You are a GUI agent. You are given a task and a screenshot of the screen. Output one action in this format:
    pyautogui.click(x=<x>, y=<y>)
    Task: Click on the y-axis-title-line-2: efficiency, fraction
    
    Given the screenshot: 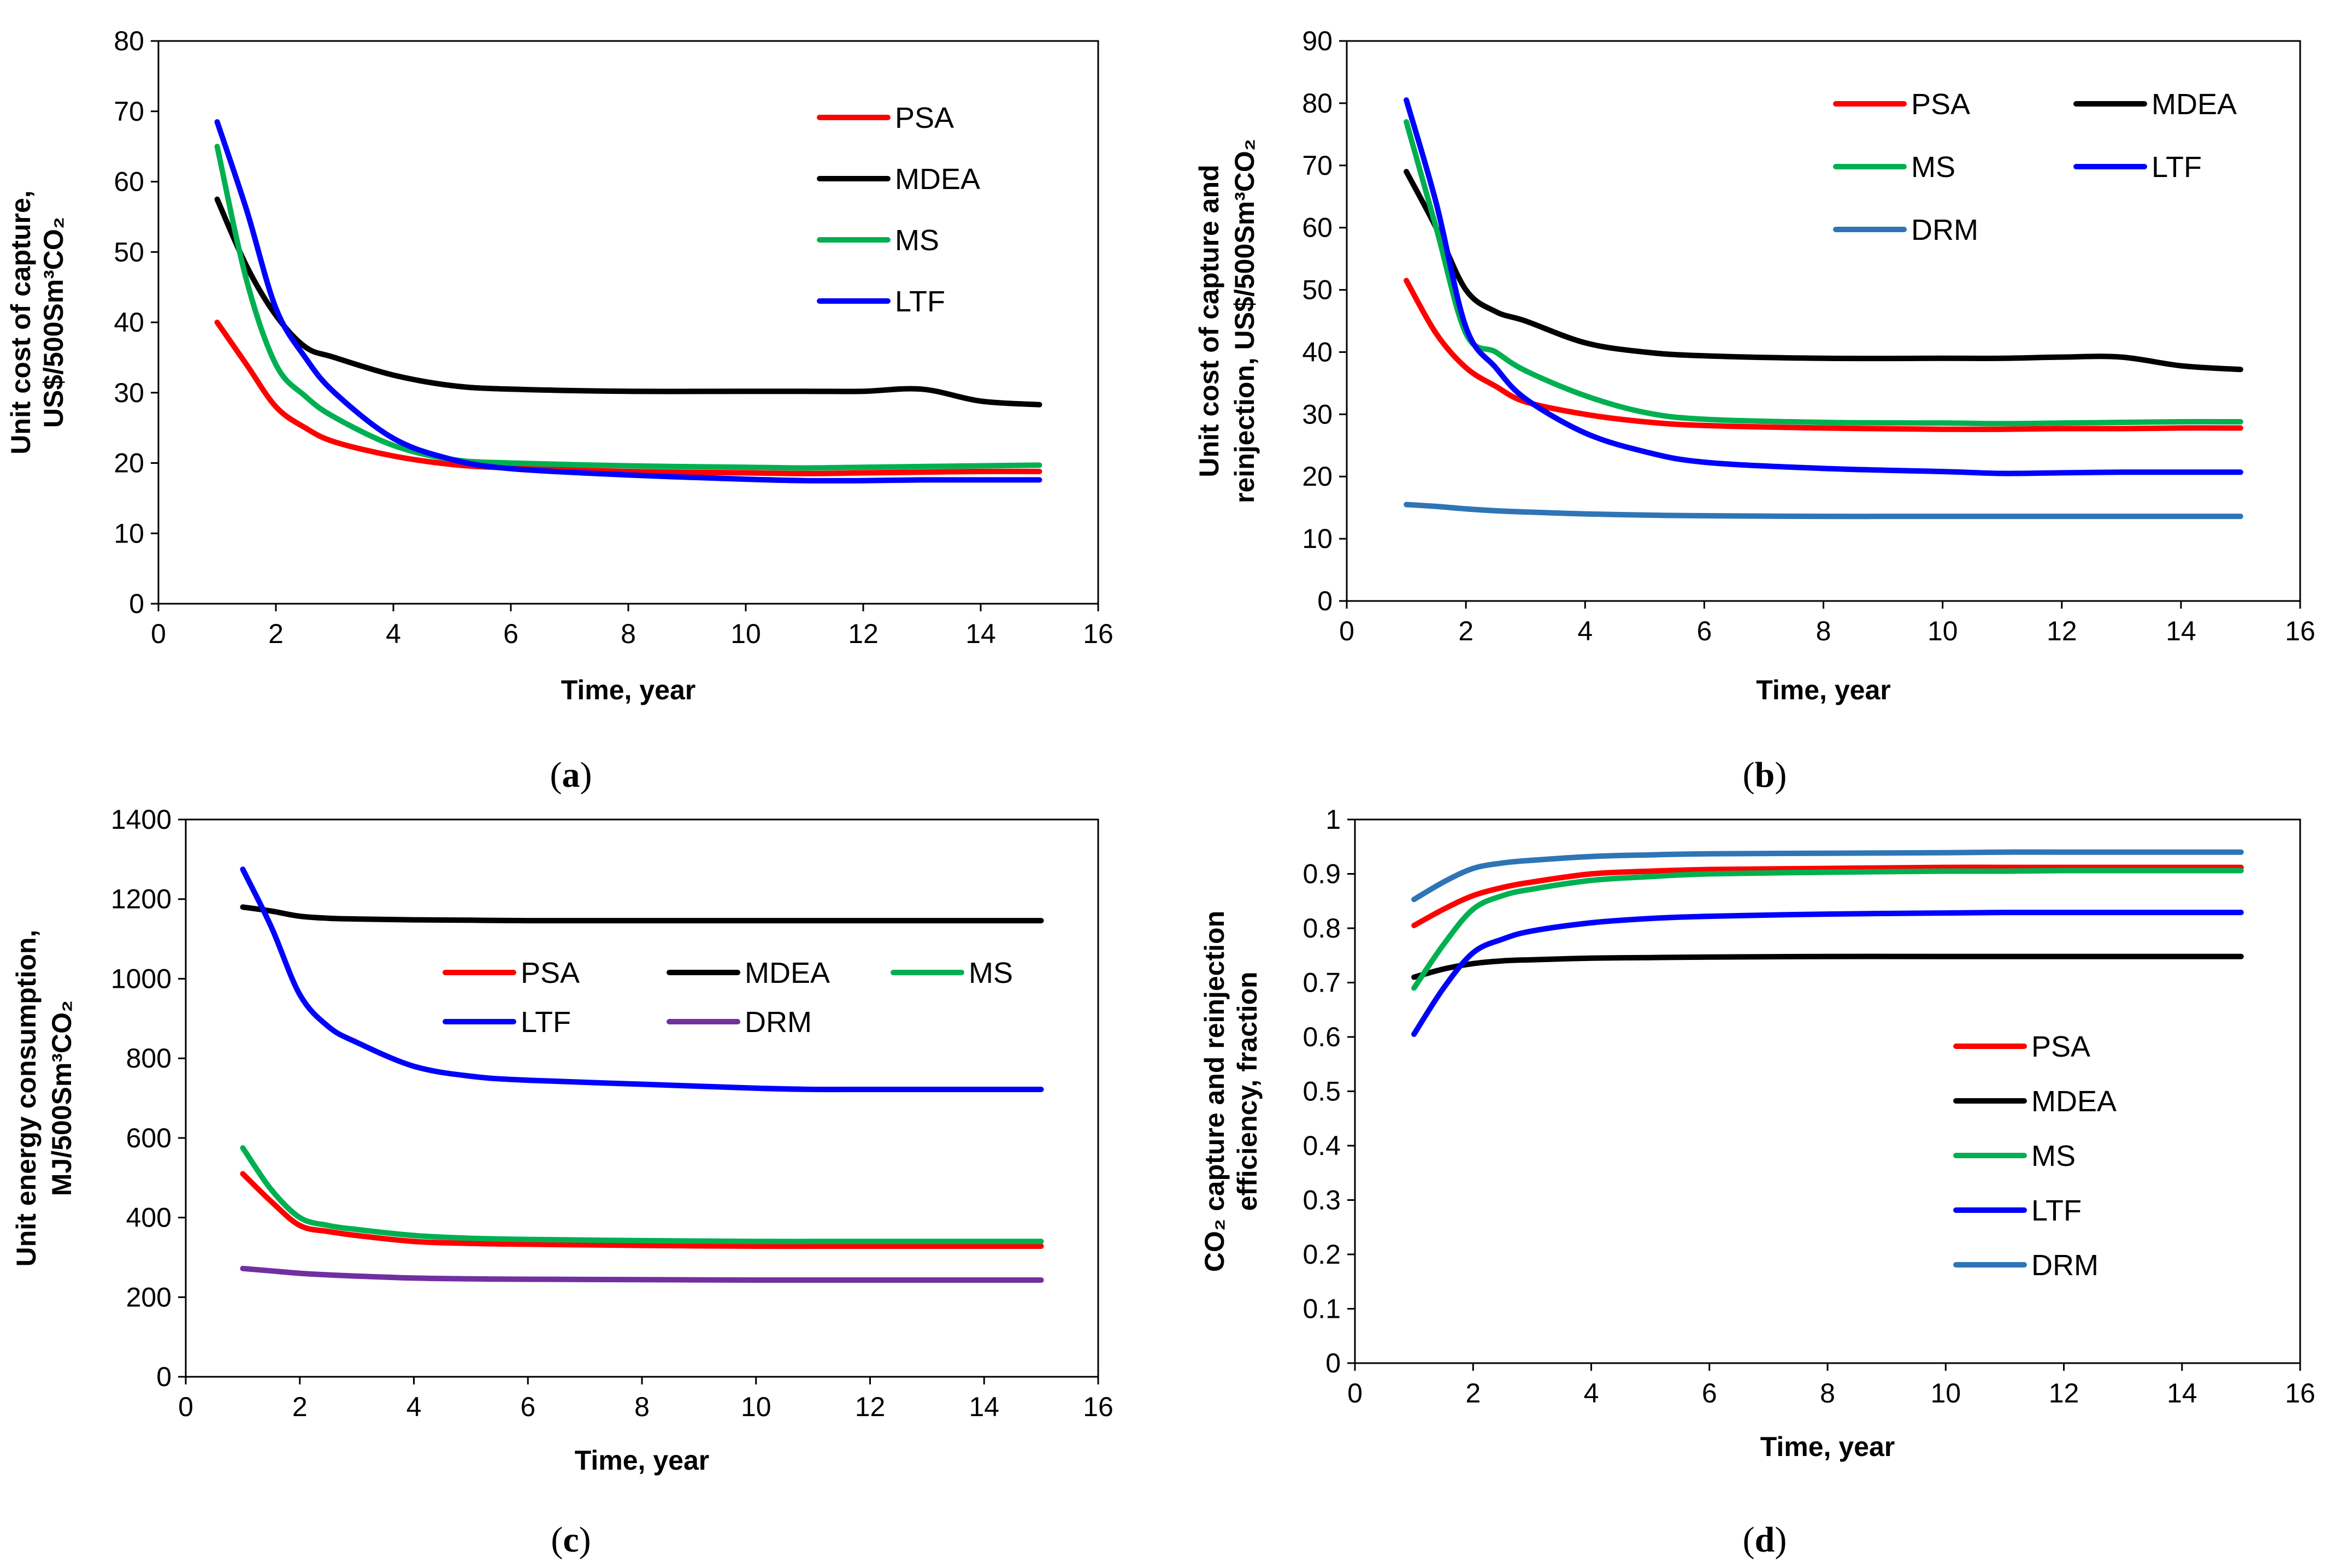 What is the action you would take?
    pyautogui.click(x=1247, y=1091)
    